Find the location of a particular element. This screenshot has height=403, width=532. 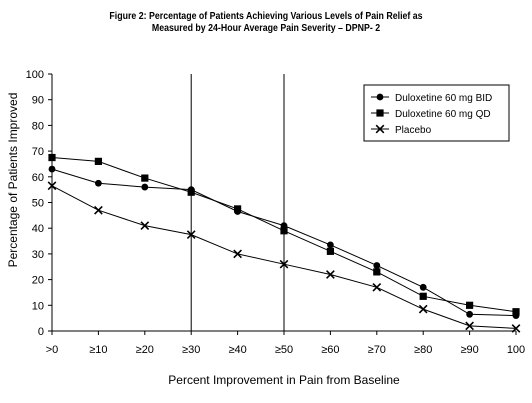

x-tick-label: ≥50 is located at coordinates (284, 350).